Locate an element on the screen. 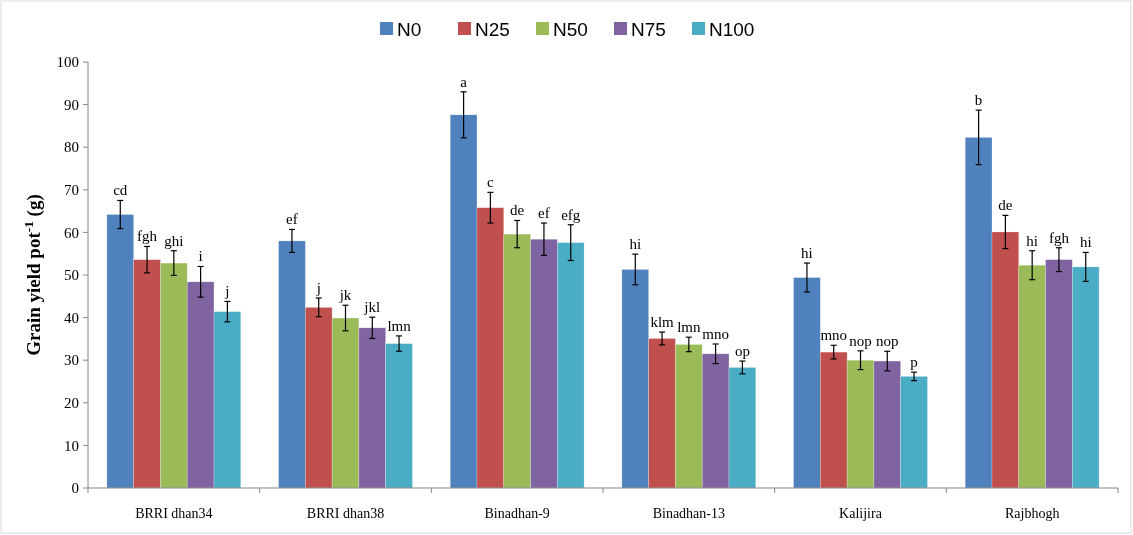 The width and height of the screenshot is (1133, 535). y-tick-label: 30 is located at coordinates (71, 360).